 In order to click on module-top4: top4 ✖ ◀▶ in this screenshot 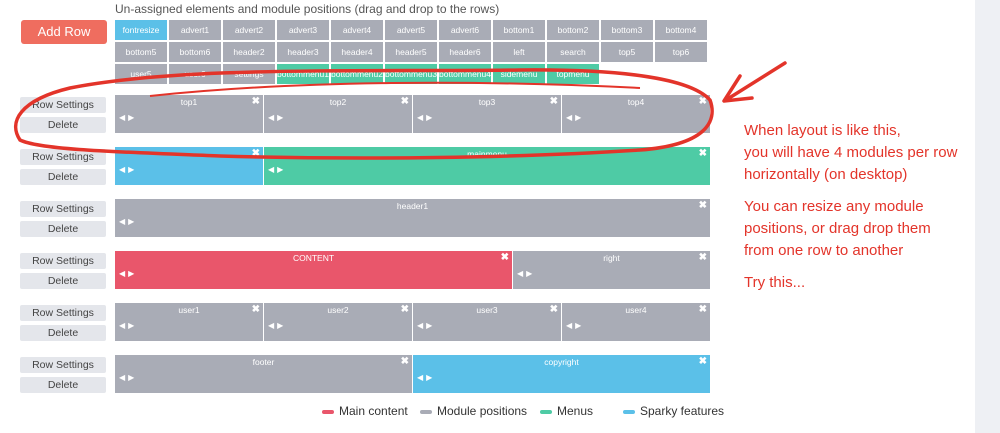, I will do `click(636, 114)`.